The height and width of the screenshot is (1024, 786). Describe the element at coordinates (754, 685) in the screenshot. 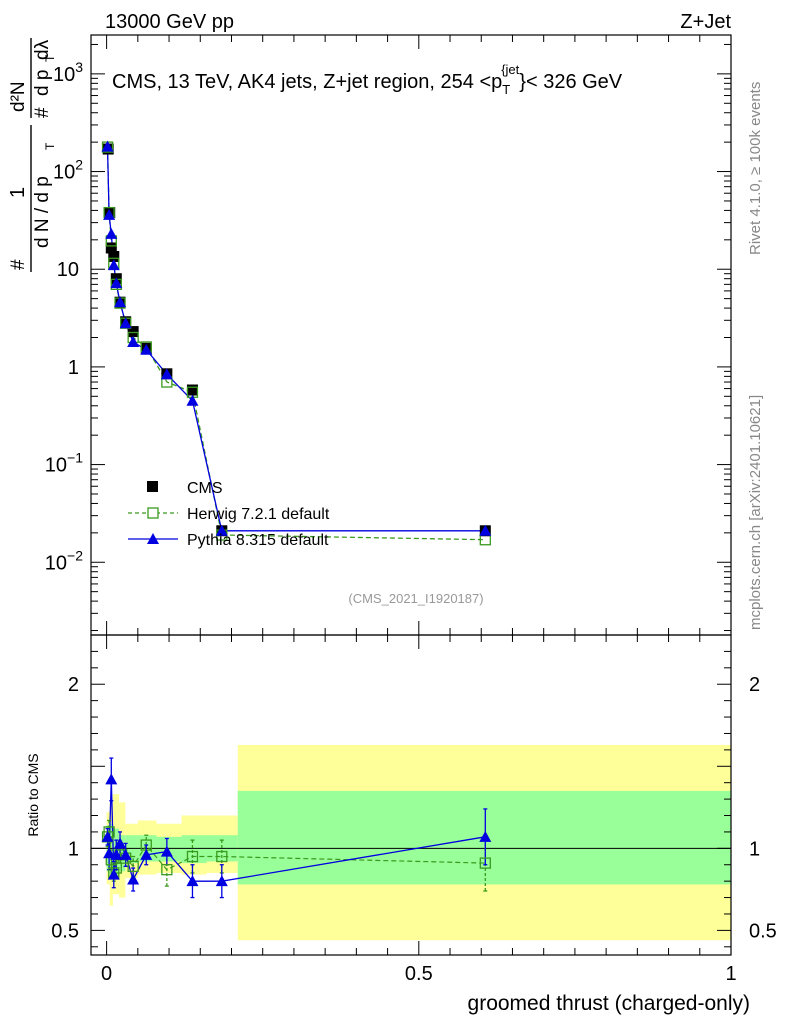

I see `ratio-y-tick-label-right: 2` at that location.